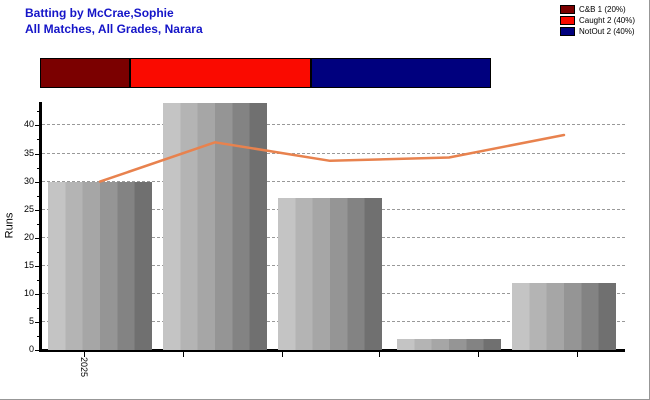 This screenshot has width=650, height=400. What do you see at coordinates (85, 73) in the screenshot?
I see `segment-cb` at bounding box center [85, 73].